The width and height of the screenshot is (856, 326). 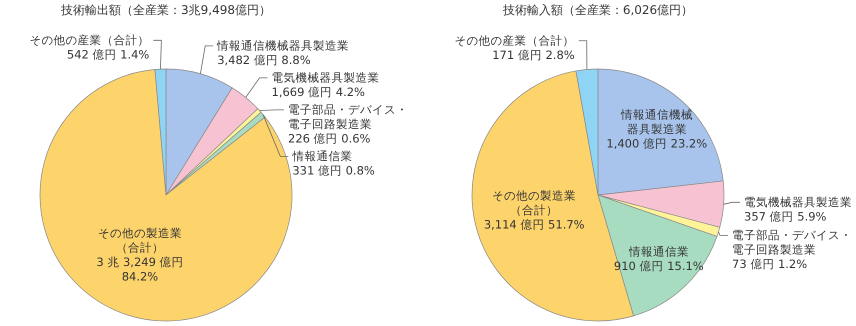 I want to click on chart-title: 技術輸出額（全産業：3兆9,498億円）, so click(x=165, y=10).